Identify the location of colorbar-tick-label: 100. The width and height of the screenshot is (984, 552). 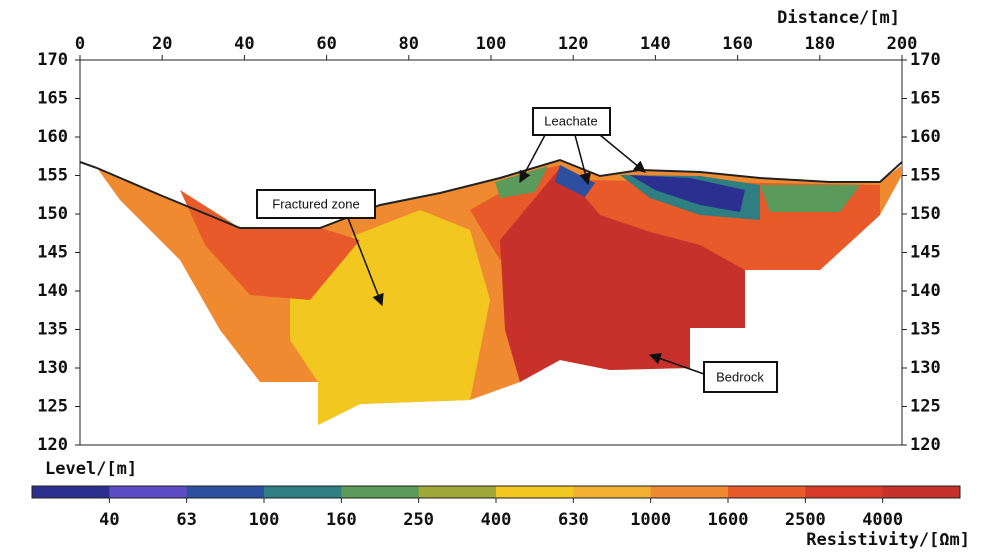
(264, 520).